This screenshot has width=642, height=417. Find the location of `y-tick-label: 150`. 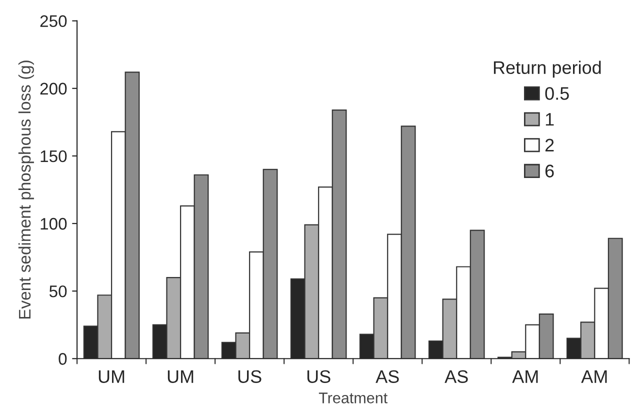

y-tick-label: 150 is located at coordinates (53, 156).